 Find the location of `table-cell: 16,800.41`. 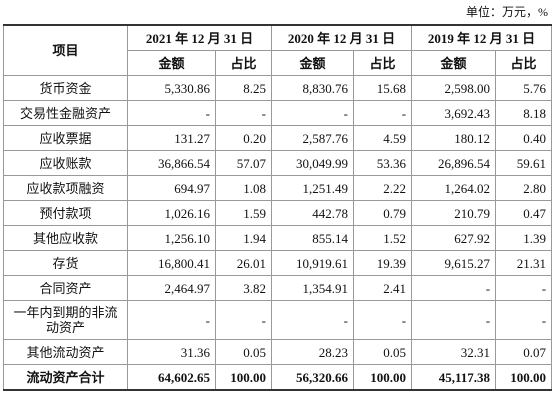

table-cell: 16,800.41 is located at coordinates (171, 263).